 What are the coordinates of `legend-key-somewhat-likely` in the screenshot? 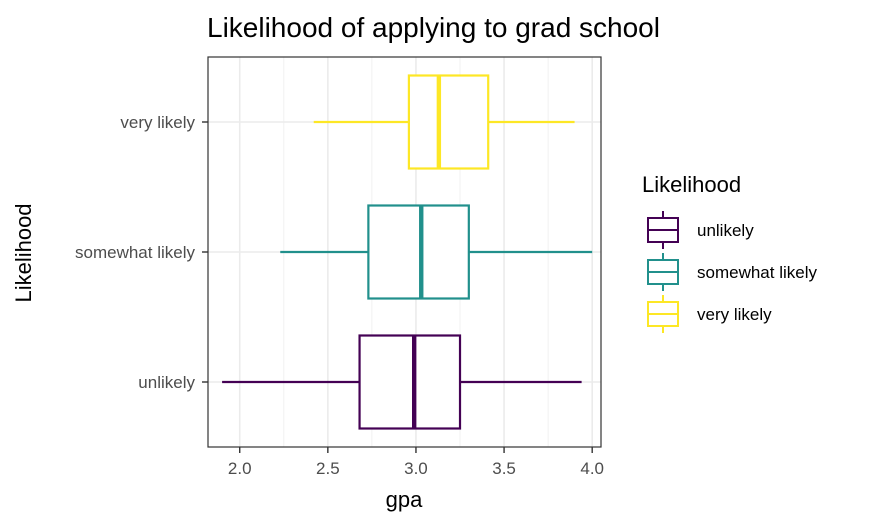 It's located at (663, 272).